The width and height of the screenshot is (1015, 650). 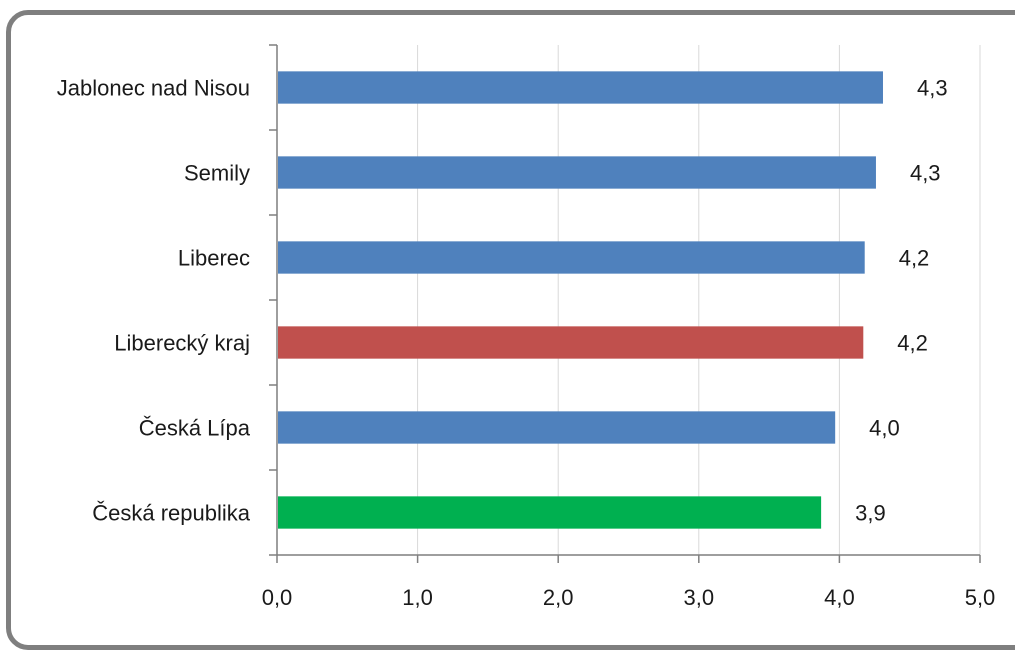 I want to click on x-tick-label: 2,0, so click(x=558, y=597).